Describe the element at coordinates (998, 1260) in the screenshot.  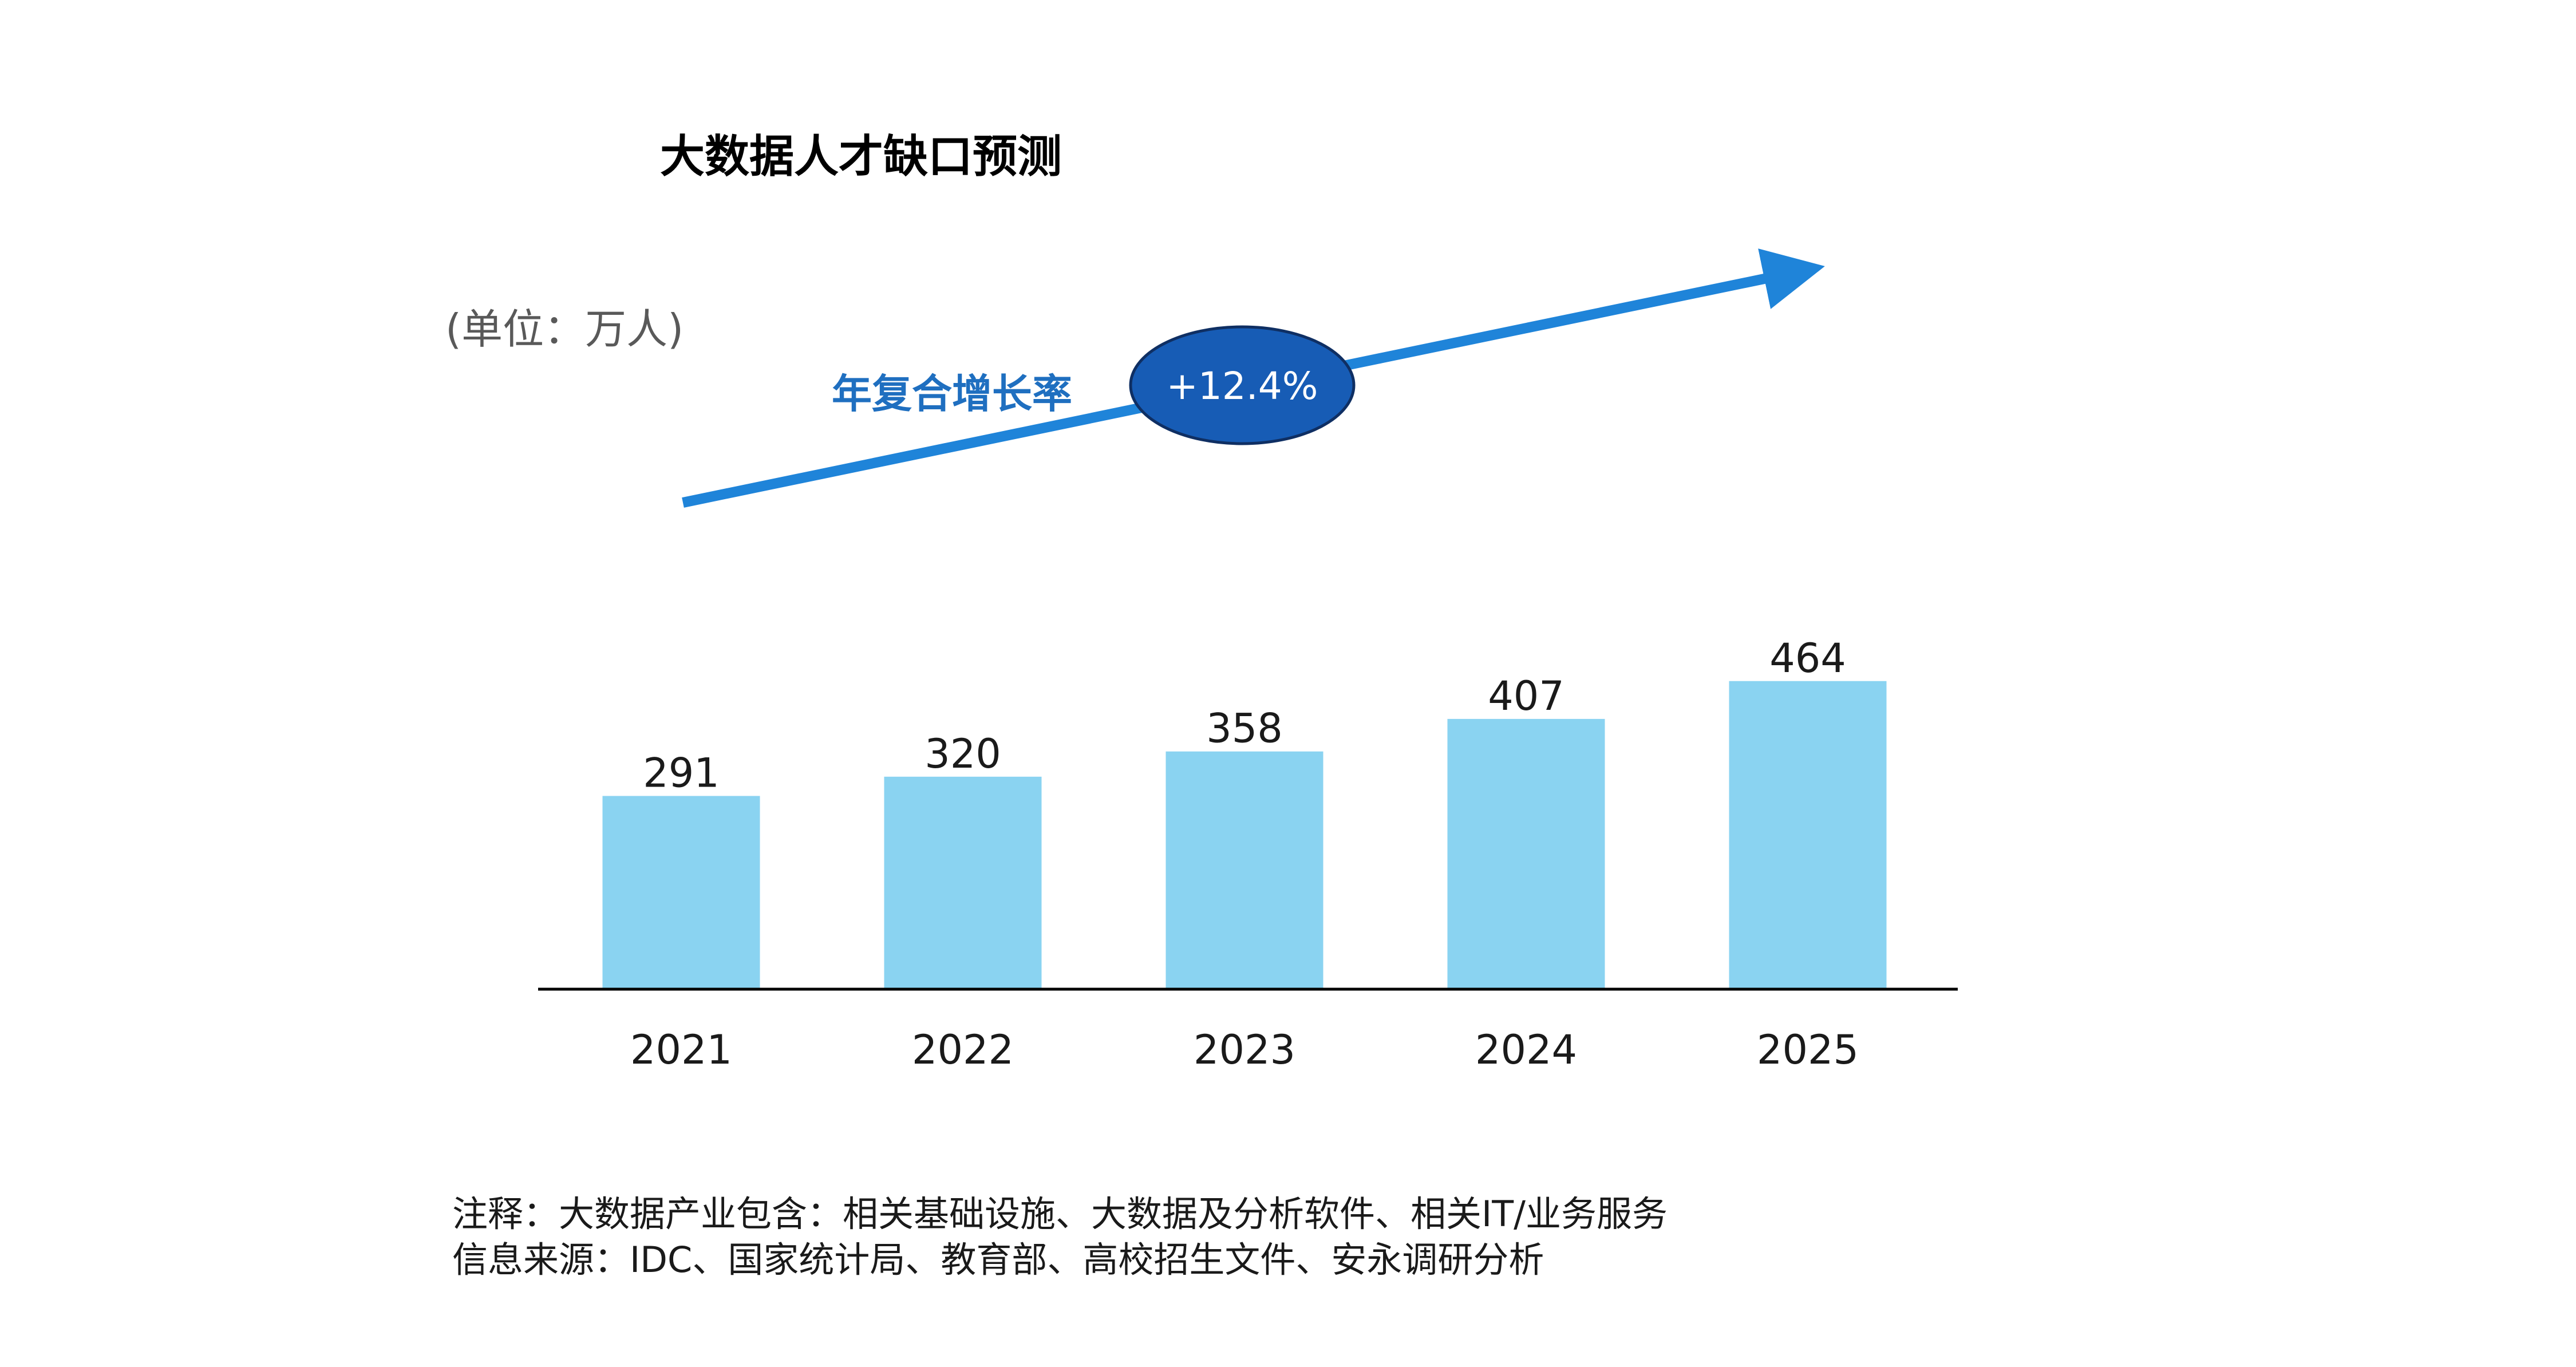
I see `source-line: 信息来源：IDC、国家统计局、教育部、高校招生文件、安永调研分析` at that location.